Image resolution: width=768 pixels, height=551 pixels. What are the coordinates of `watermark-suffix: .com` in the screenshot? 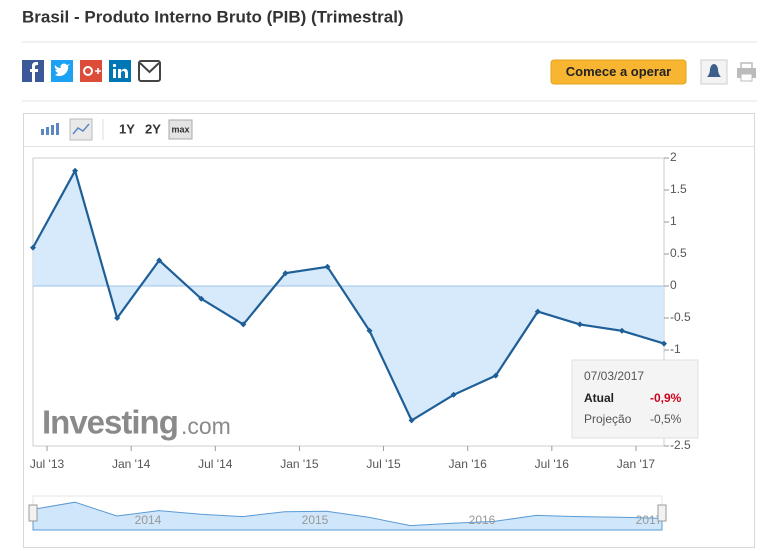 It's located at (206, 426).